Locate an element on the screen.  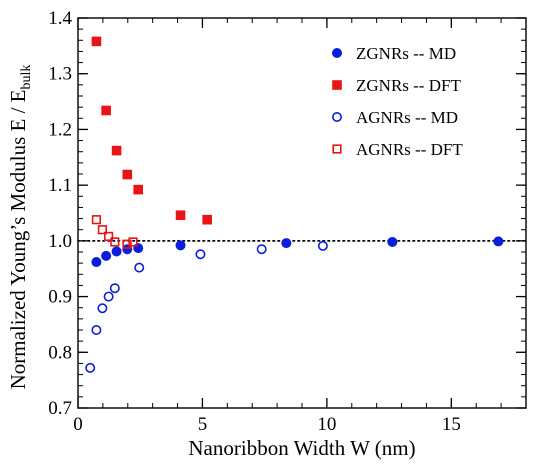
y-tick-label: 1.0 is located at coordinates (60, 241).